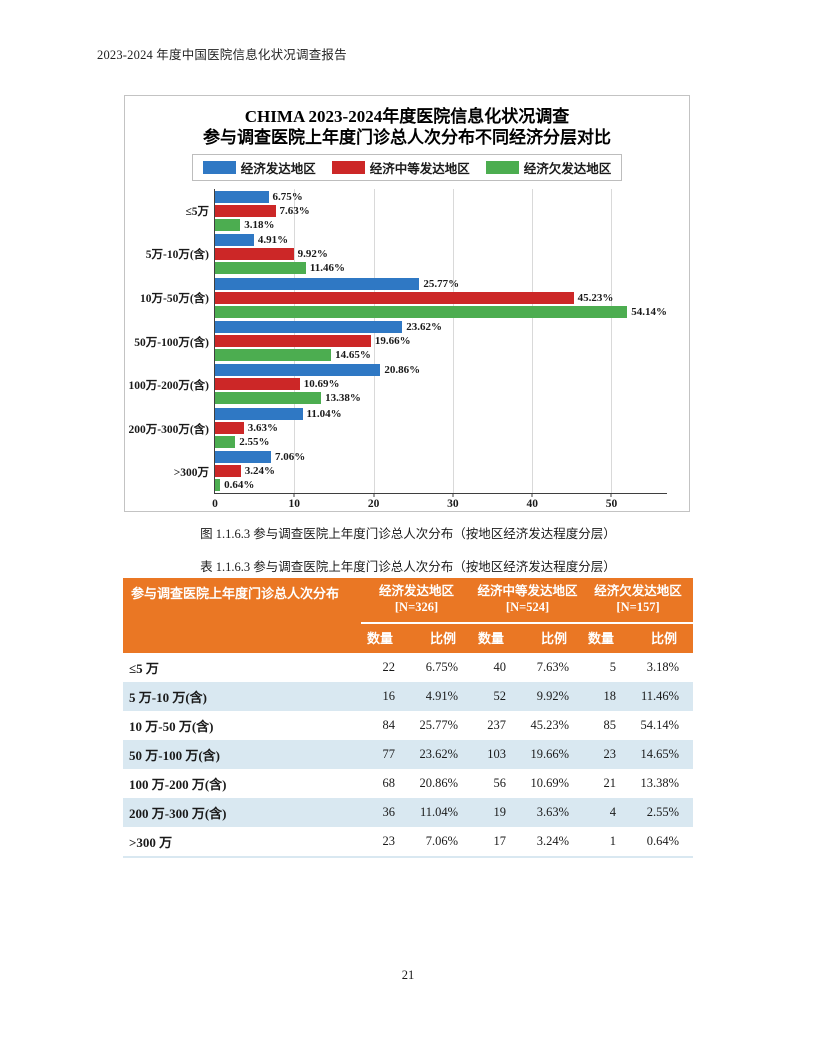  What do you see at coordinates (222, 55) in the screenshot?
I see `report-header: 2023-2024 年度中国医院信息化状况调查报告` at bounding box center [222, 55].